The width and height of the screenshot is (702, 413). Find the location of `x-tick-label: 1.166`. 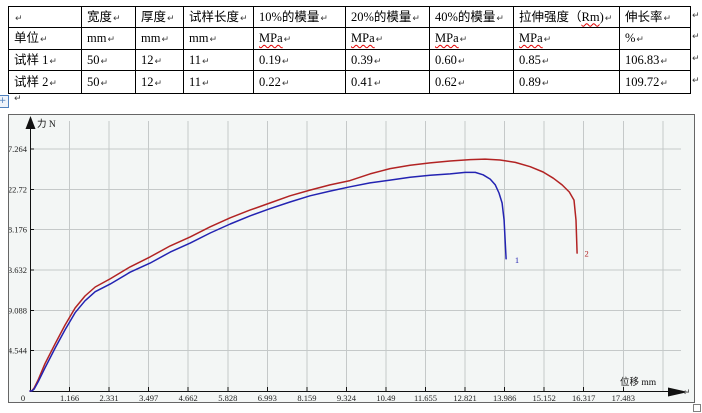

x-tick-label: 1.166 is located at coordinates (69, 397).